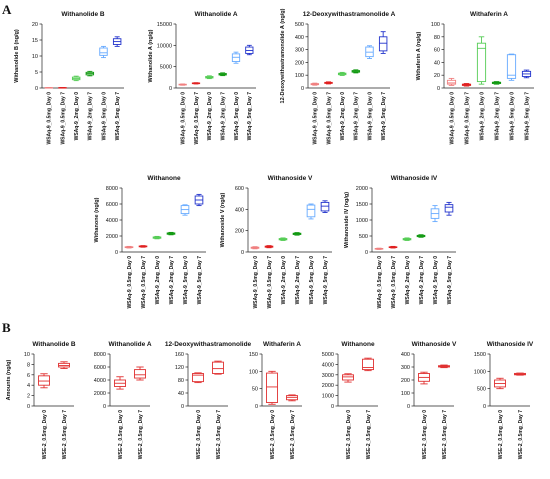 The width and height of the screenshot is (550, 479). Describe the element at coordinates (112, 189) in the screenshot. I see `y-tick-label: 8000` at that location.